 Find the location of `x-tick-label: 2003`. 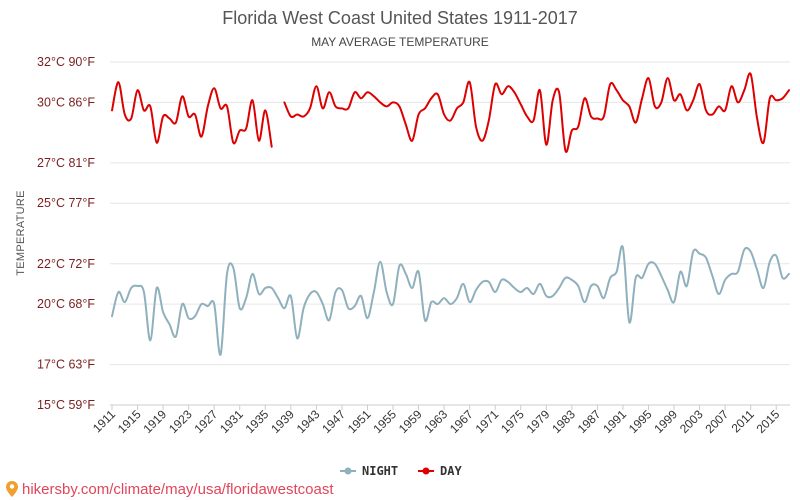

x-tick-label: 2003 is located at coordinates (691, 421).